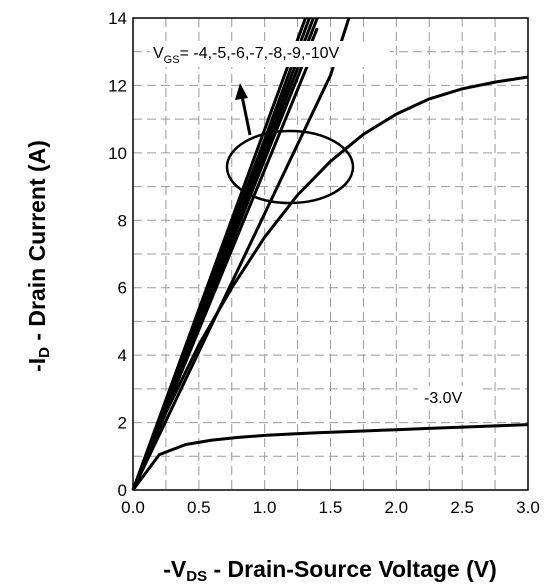  Describe the element at coordinates (443, 398) in the screenshot. I see `vgs-low-annotation: -3.0V` at that location.